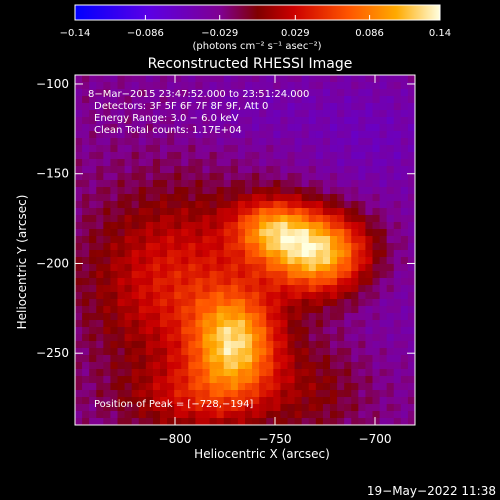 The image size is (500, 500). Describe the element at coordinates (175, 439) in the screenshot. I see `x-tick-label: −800` at that location.